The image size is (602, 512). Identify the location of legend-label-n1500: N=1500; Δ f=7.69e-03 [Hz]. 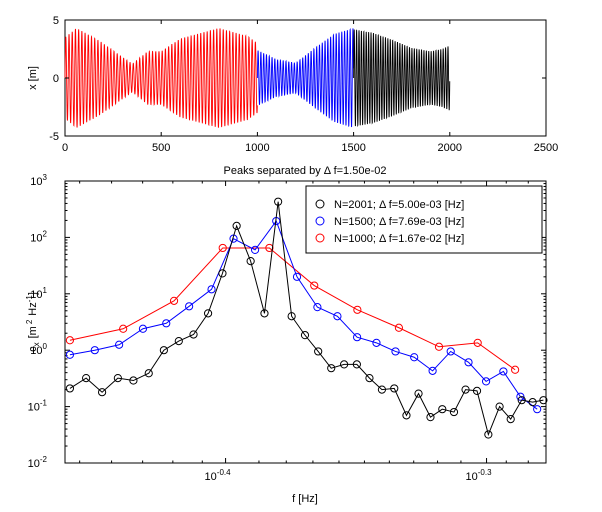
(399, 222).